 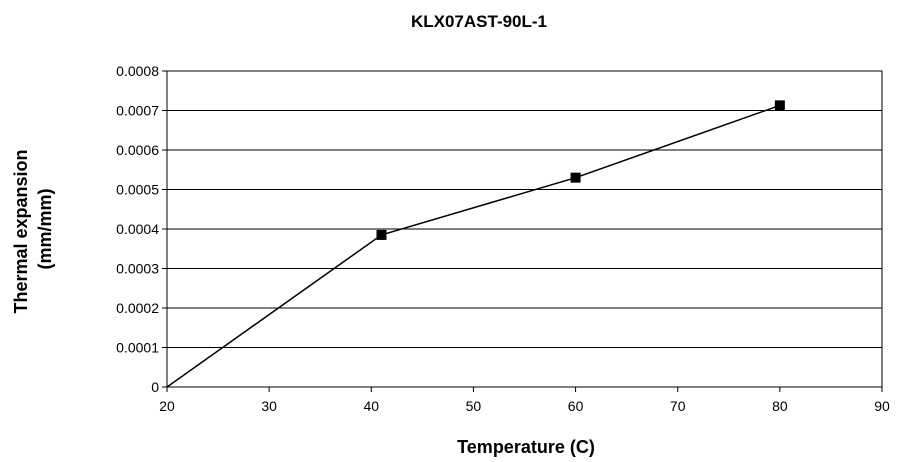 I want to click on y-axis-title-line-2: (mm/mm), so click(x=45, y=228).